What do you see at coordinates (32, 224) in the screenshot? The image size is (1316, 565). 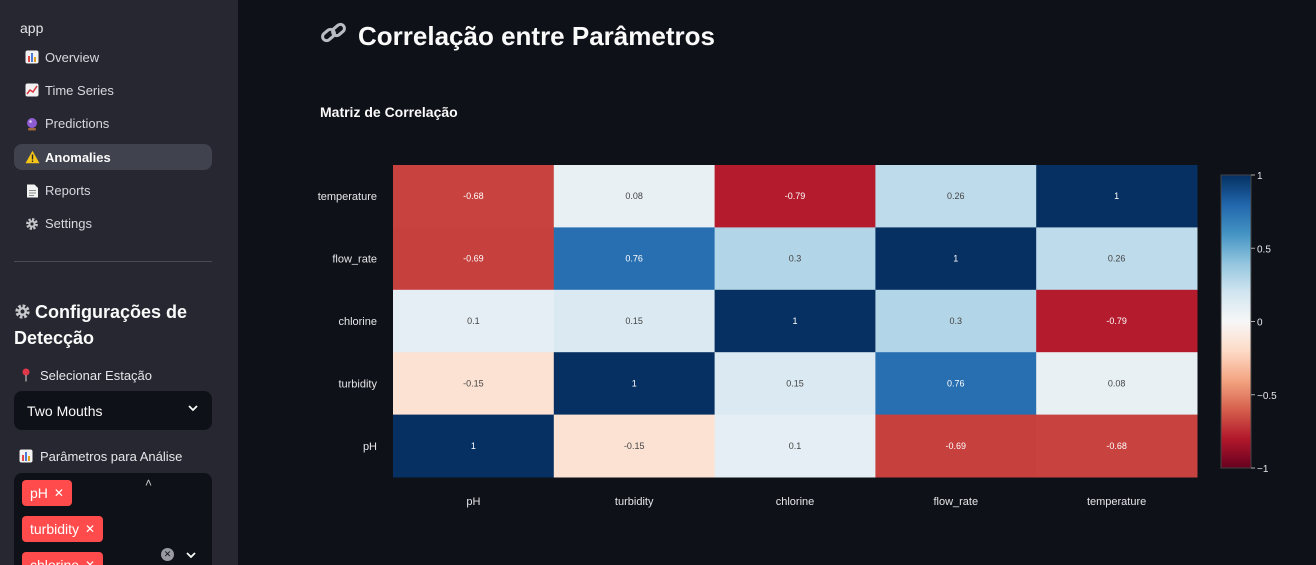 I see `gear-icon` at bounding box center [32, 224].